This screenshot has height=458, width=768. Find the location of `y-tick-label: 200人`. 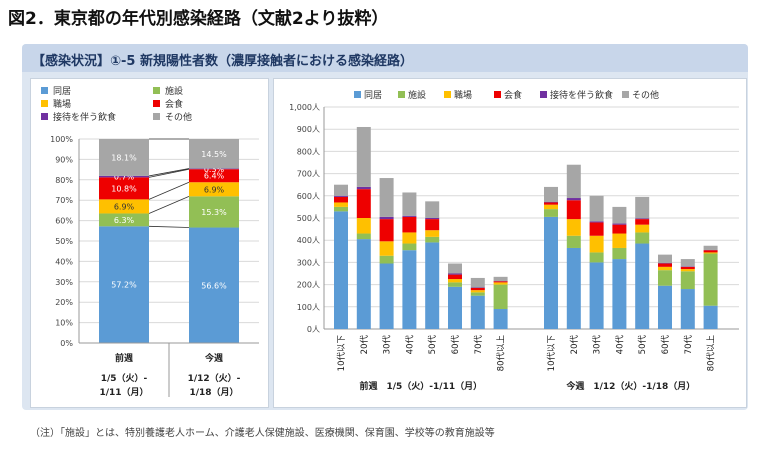

y-tick-label: 200人 is located at coordinates (308, 285).